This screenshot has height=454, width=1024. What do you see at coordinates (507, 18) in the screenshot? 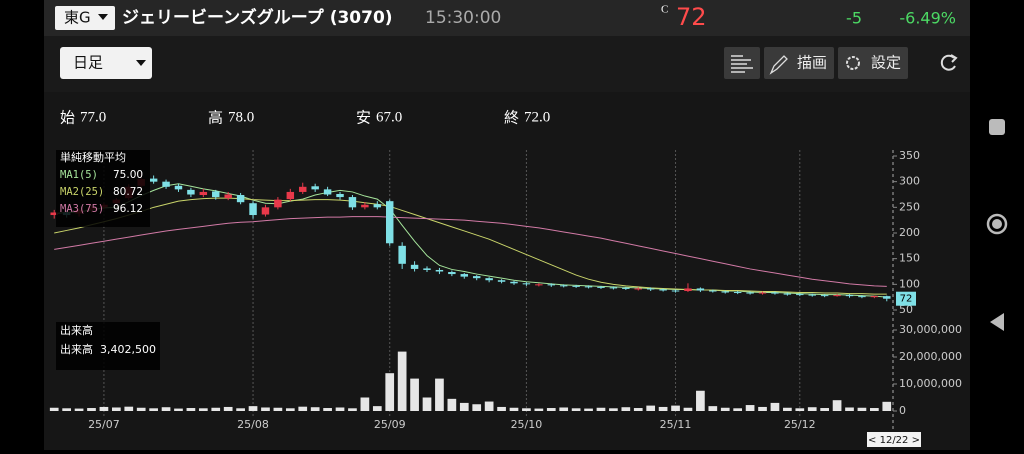
I see `header-bar` at bounding box center [507, 18].